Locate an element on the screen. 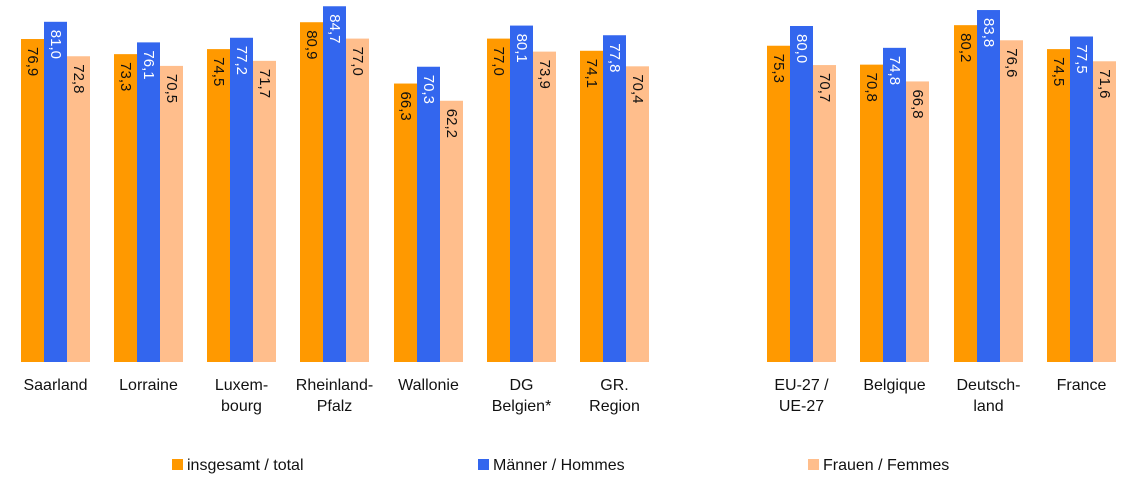 The height and width of the screenshot is (492, 1140). data-label: 80,9 is located at coordinates (311, 44).